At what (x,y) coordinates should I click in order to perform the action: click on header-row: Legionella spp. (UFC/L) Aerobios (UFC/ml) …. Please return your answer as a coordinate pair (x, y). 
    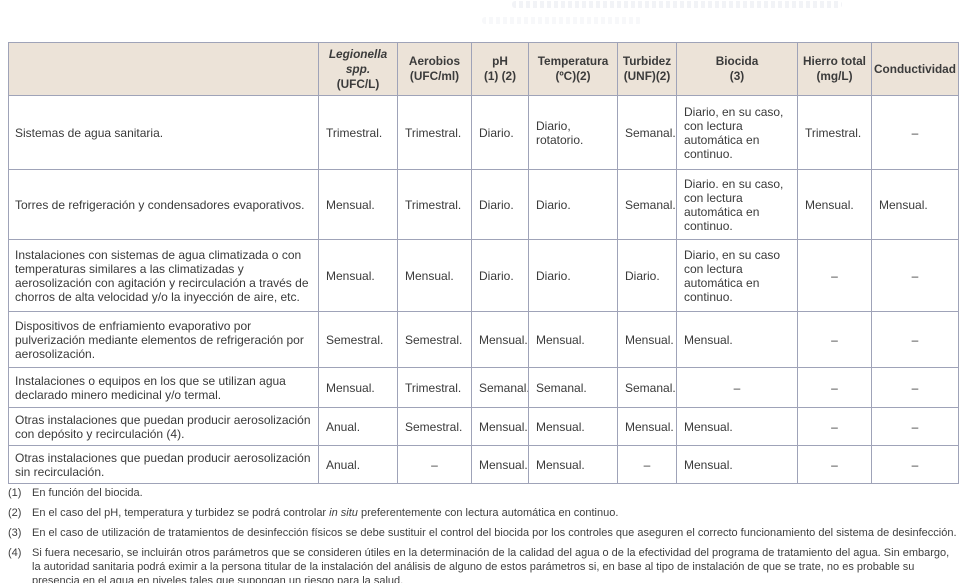
    Looking at the image, I should click on (483, 69).